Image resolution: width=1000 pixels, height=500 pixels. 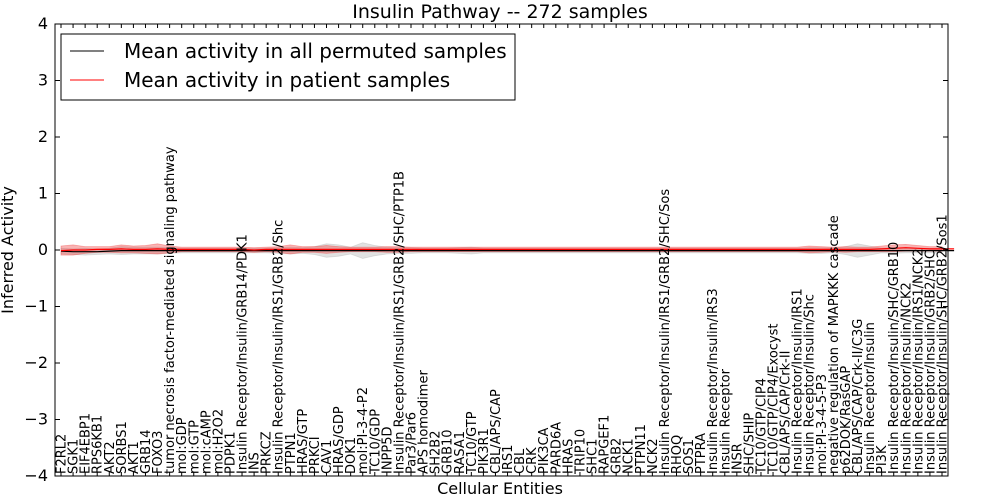 I want to click on x-category-label: PTPN1, so click(x=291, y=453).